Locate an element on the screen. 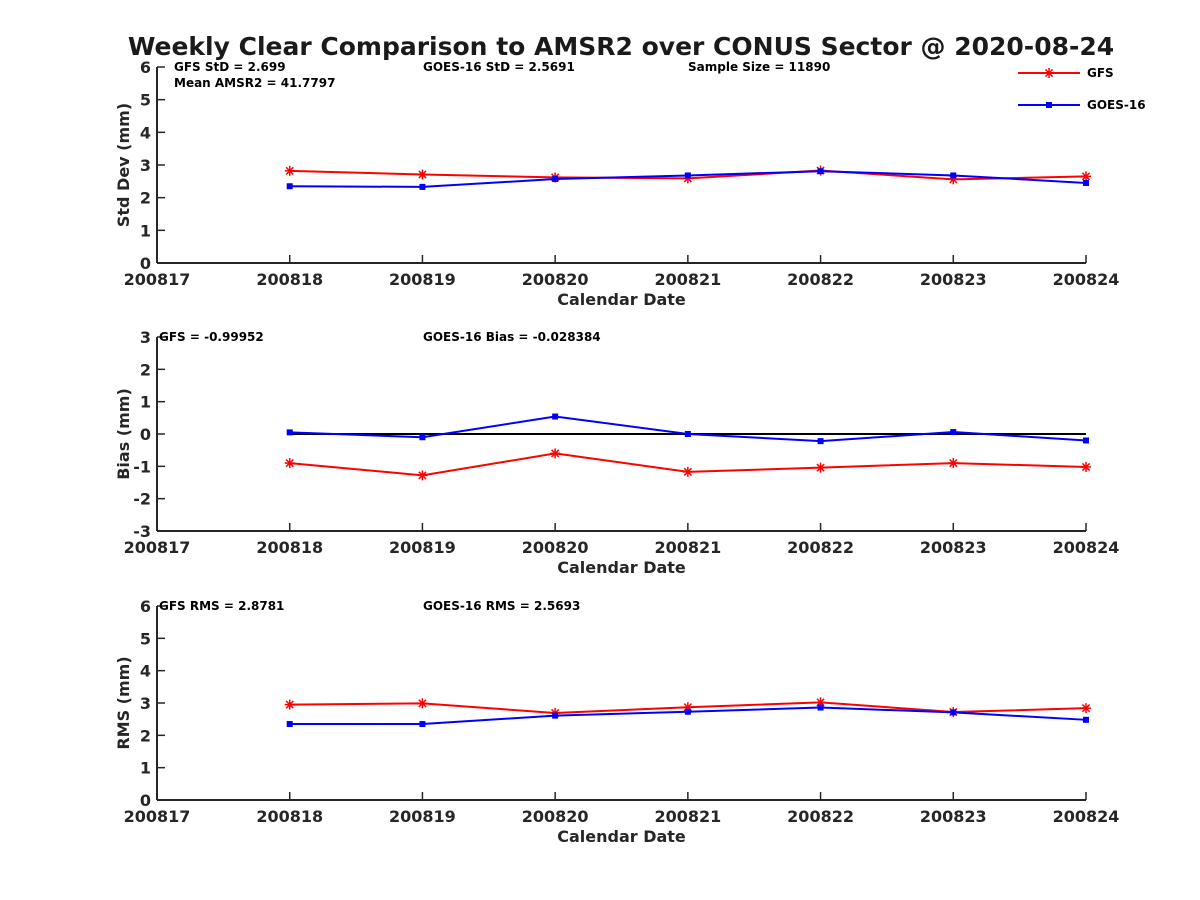 This screenshot has width=1200, height=900. stat-annotation: GOES-16 StD = 2.5691 is located at coordinates (499, 67).